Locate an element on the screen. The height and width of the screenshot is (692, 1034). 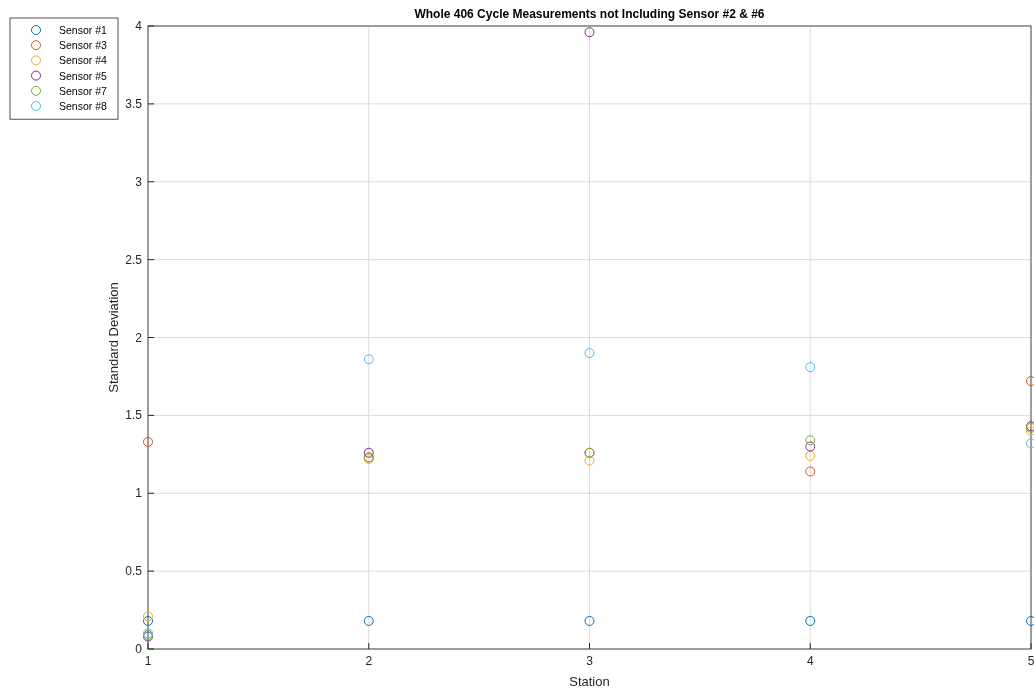
y-axis-title: Standard Deviation is located at coordinates (113, 337).